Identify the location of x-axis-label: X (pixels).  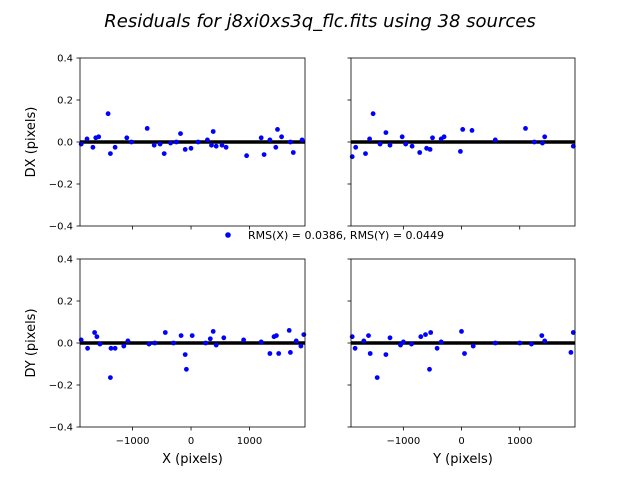
(192, 459).